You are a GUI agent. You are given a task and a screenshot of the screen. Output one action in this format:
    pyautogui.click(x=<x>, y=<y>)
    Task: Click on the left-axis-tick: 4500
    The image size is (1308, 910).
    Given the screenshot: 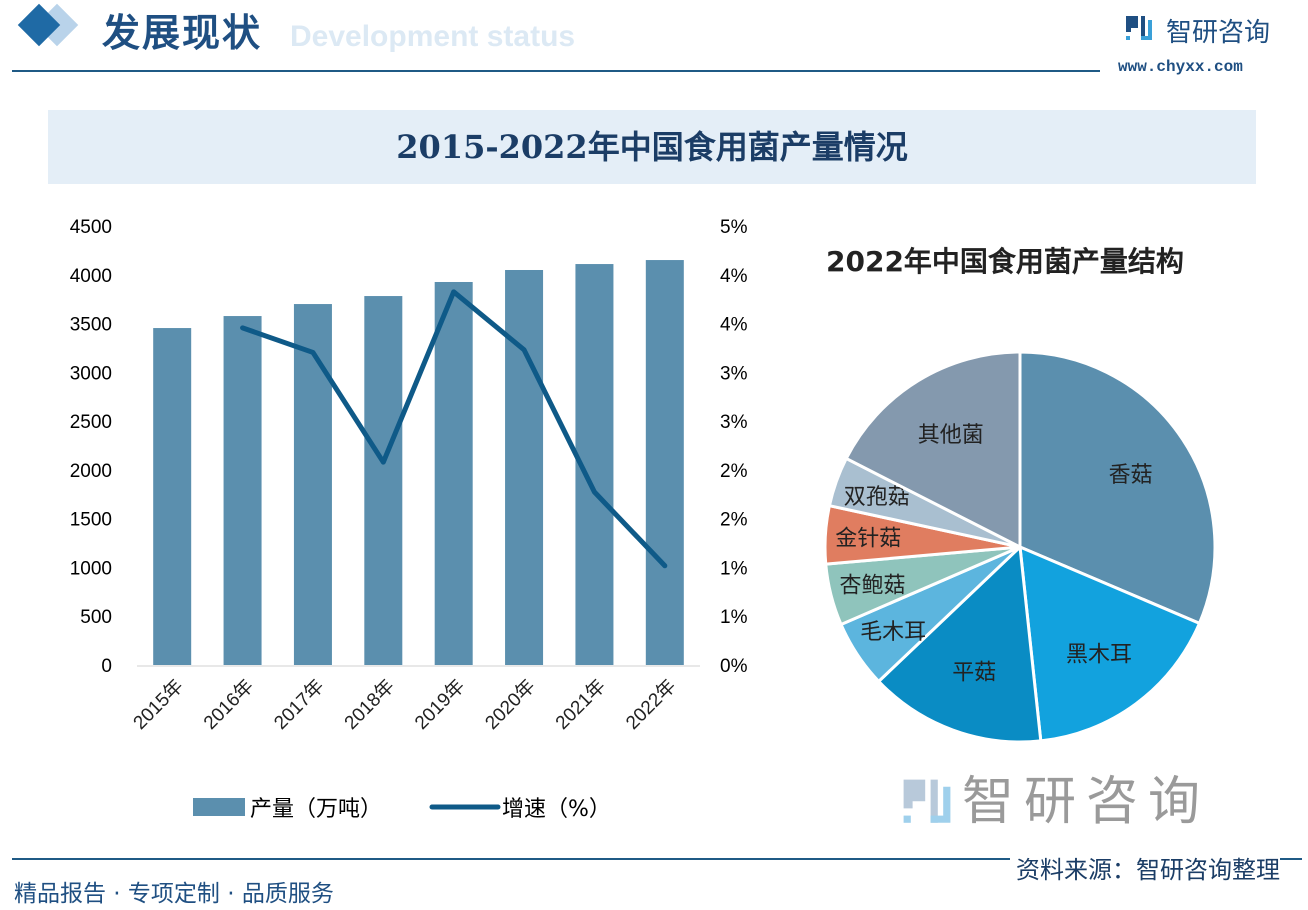 What is the action you would take?
    pyautogui.click(x=91, y=227)
    